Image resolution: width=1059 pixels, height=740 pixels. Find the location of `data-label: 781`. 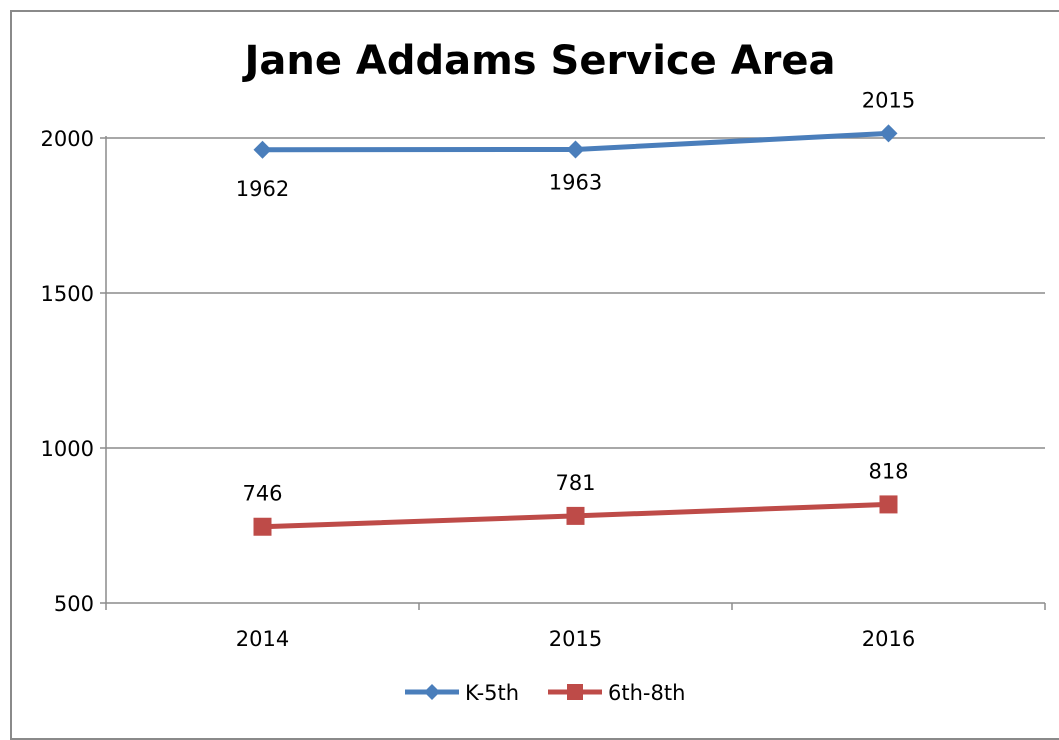

data-label: 781 is located at coordinates (575, 483).